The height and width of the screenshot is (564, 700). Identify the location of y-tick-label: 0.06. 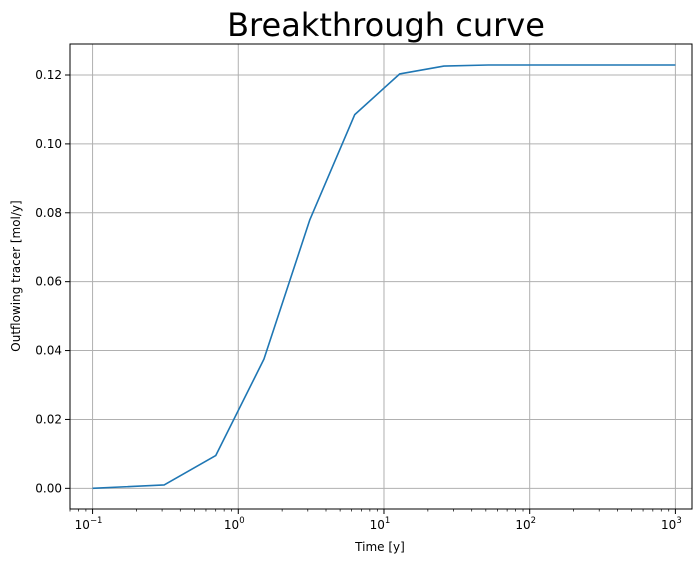
(48, 282).